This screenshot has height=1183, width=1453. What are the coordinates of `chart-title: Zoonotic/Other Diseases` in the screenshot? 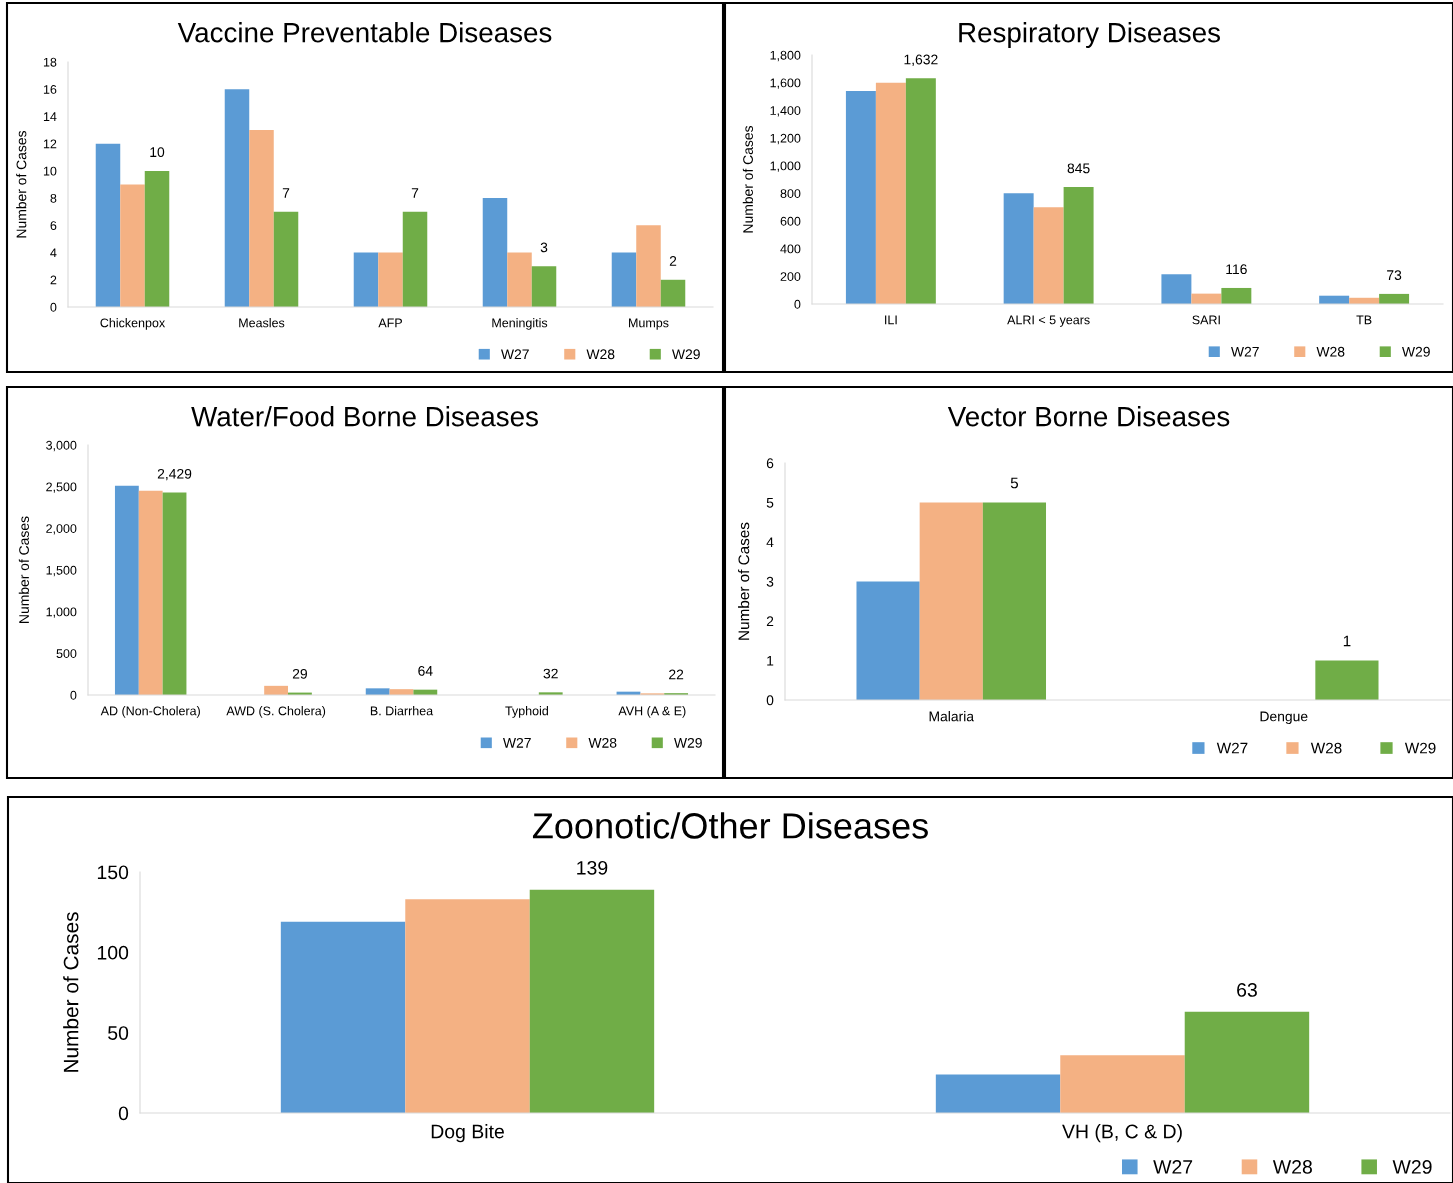 It's located at (730, 825).